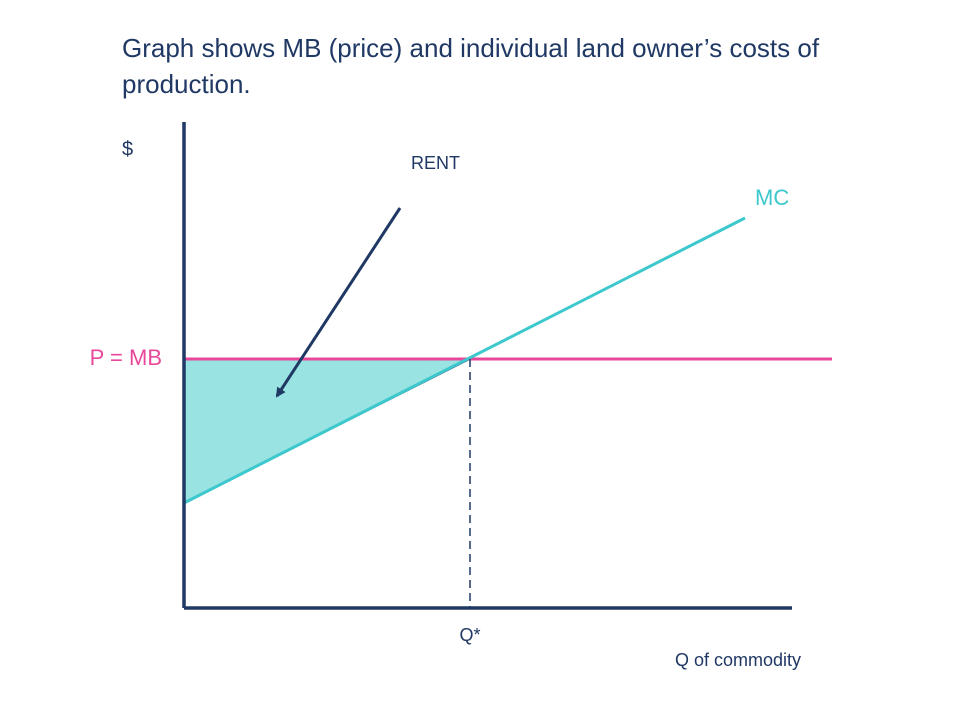 Image resolution: width=960 pixels, height=720 pixels. Describe the element at coordinates (127, 149) in the screenshot. I see `y-axis-label: $` at that location.